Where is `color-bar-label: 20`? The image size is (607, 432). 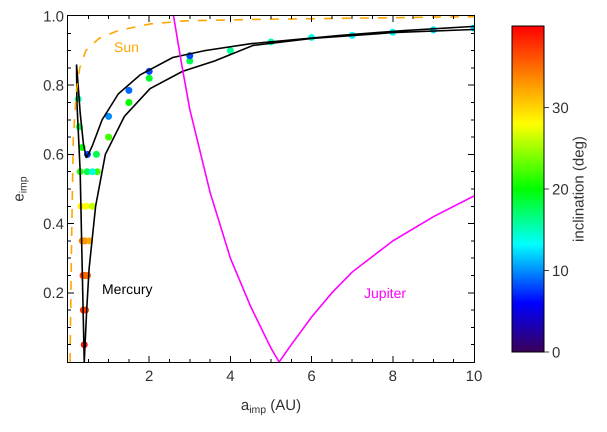
color-bar-label: 20 is located at coordinates (560, 189).